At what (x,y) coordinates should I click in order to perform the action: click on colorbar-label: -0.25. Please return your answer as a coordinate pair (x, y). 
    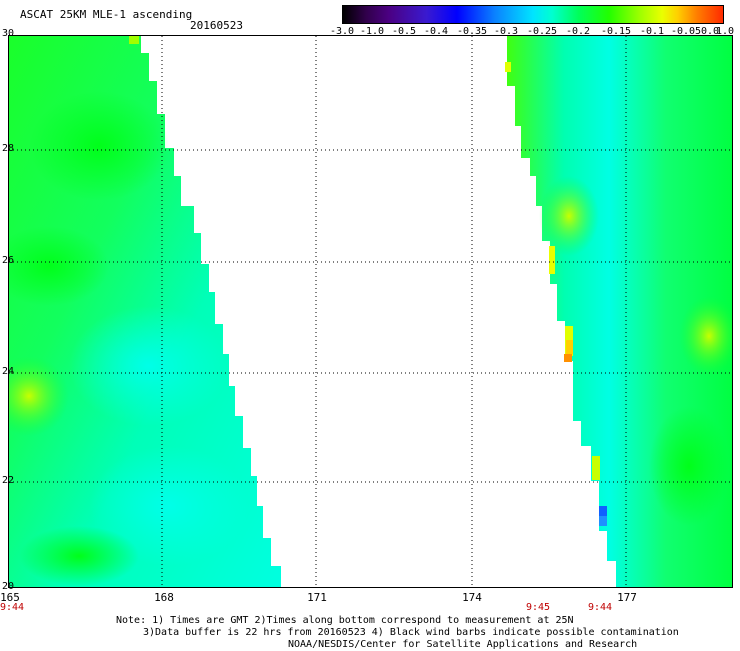
    Looking at the image, I should click on (542, 31).